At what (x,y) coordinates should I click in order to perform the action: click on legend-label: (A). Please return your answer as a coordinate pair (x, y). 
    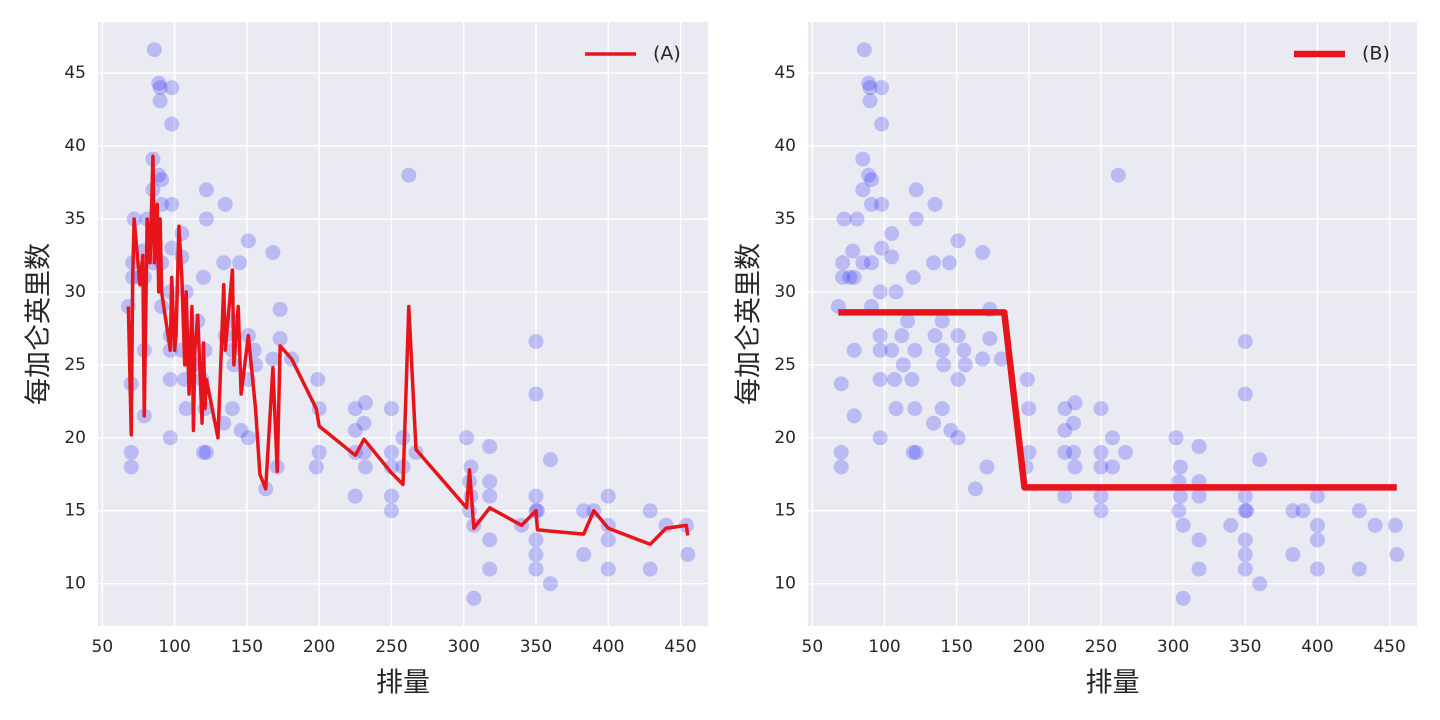
    Looking at the image, I should click on (667, 54).